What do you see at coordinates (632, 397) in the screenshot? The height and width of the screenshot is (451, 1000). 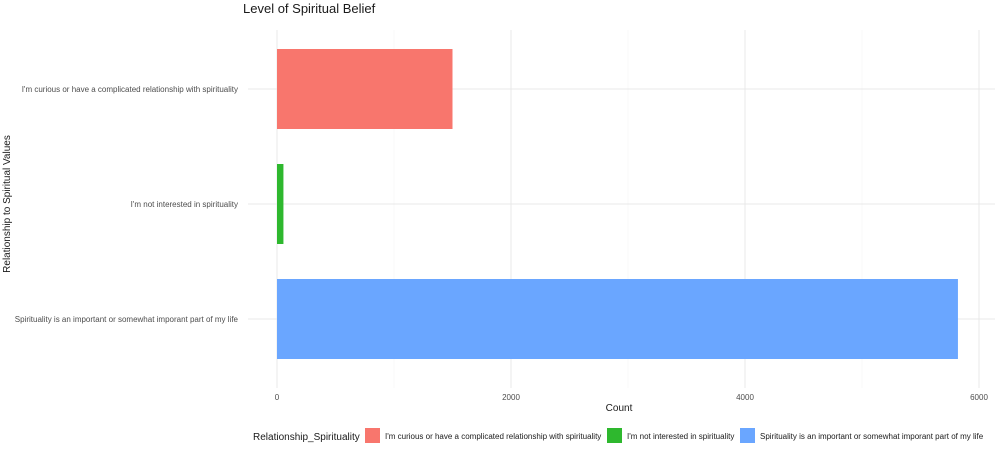 I see `x-tick-labels: 0 2000 4000 6000` at bounding box center [632, 397].